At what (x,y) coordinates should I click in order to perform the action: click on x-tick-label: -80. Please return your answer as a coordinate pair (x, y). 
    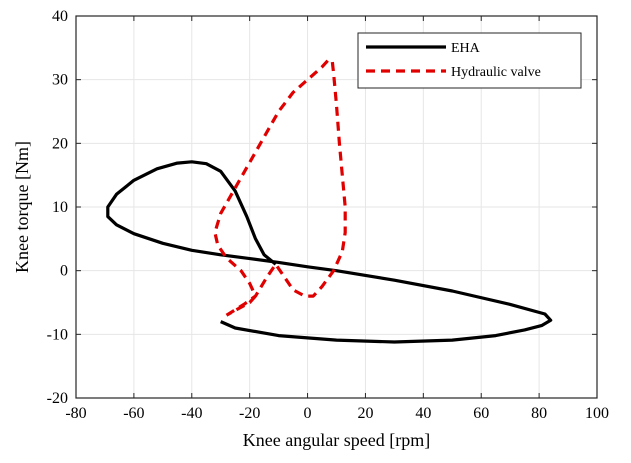
    Looking at the image, I should click on (75, 413).